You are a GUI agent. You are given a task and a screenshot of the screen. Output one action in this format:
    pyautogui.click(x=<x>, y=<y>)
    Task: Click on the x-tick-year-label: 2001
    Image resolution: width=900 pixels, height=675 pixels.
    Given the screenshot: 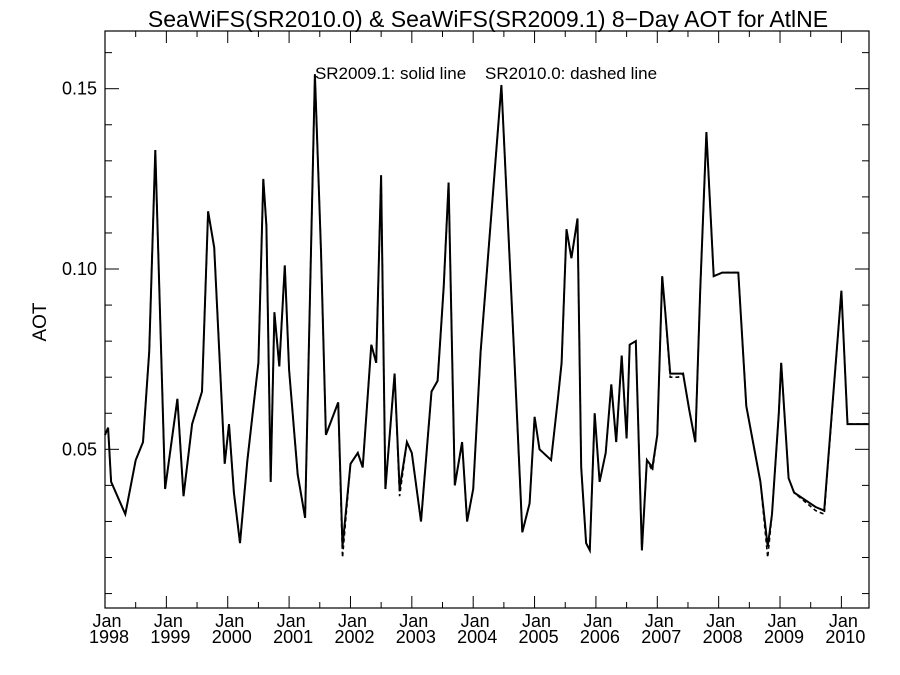 What is the action you would take?
    pyautogui.click(x=293, y=637)
    